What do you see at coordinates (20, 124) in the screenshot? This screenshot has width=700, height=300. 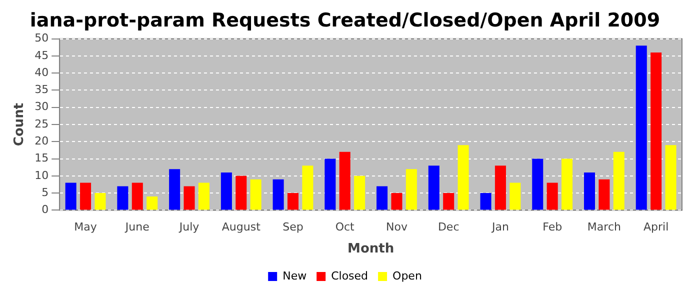 I see `y-axis-title: Count` at bounding box center [20, 124].